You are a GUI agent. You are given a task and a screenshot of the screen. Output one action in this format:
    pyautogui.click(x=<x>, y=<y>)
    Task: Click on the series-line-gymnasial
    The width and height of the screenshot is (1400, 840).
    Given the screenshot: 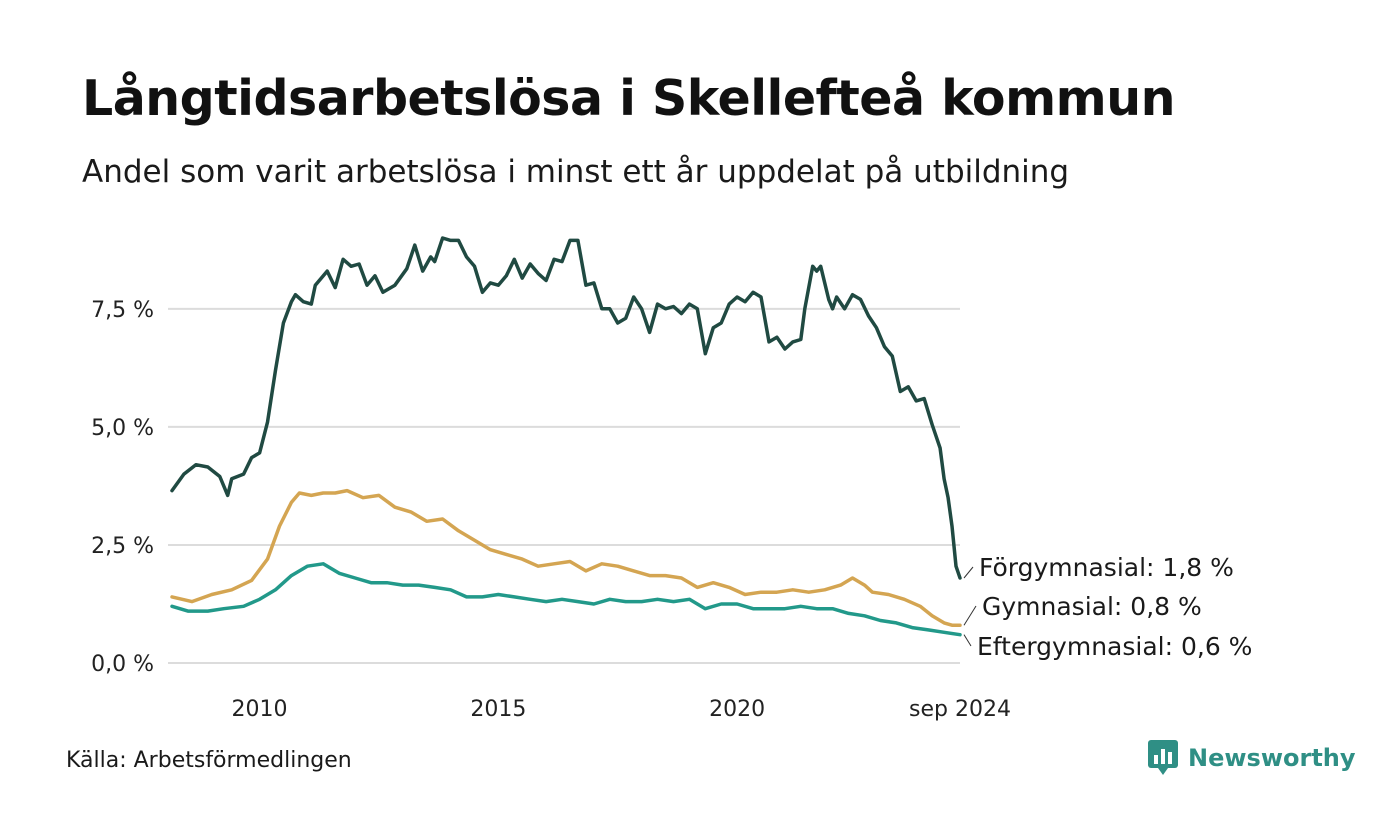 What is the action you would take?
    pyautogui.click(x=566, y=557)
    